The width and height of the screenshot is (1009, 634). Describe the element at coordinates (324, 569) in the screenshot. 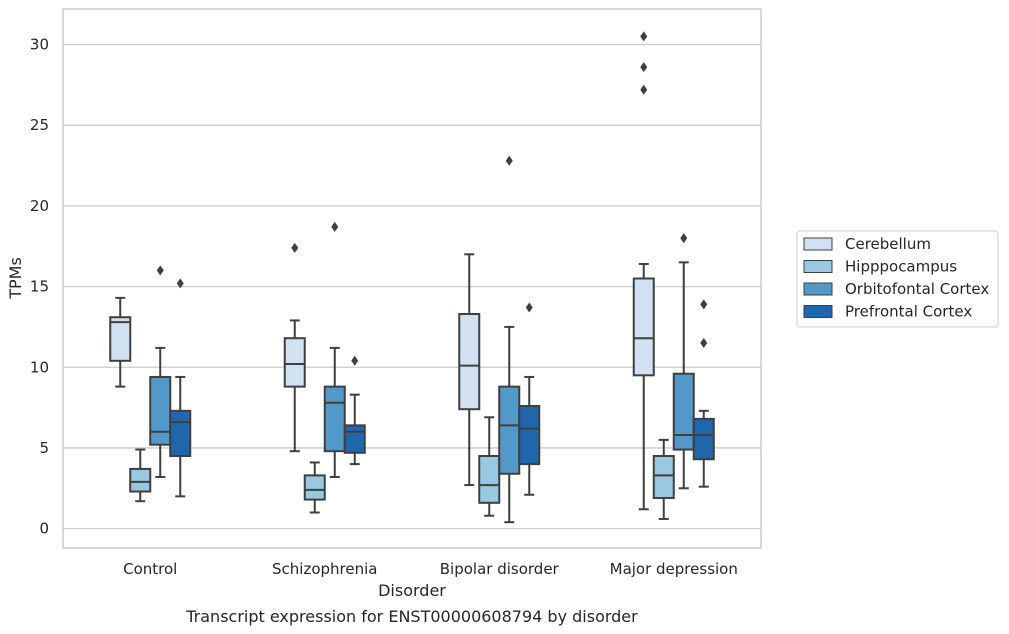

I see `x-tick-label: Schizophrenia` at that location.